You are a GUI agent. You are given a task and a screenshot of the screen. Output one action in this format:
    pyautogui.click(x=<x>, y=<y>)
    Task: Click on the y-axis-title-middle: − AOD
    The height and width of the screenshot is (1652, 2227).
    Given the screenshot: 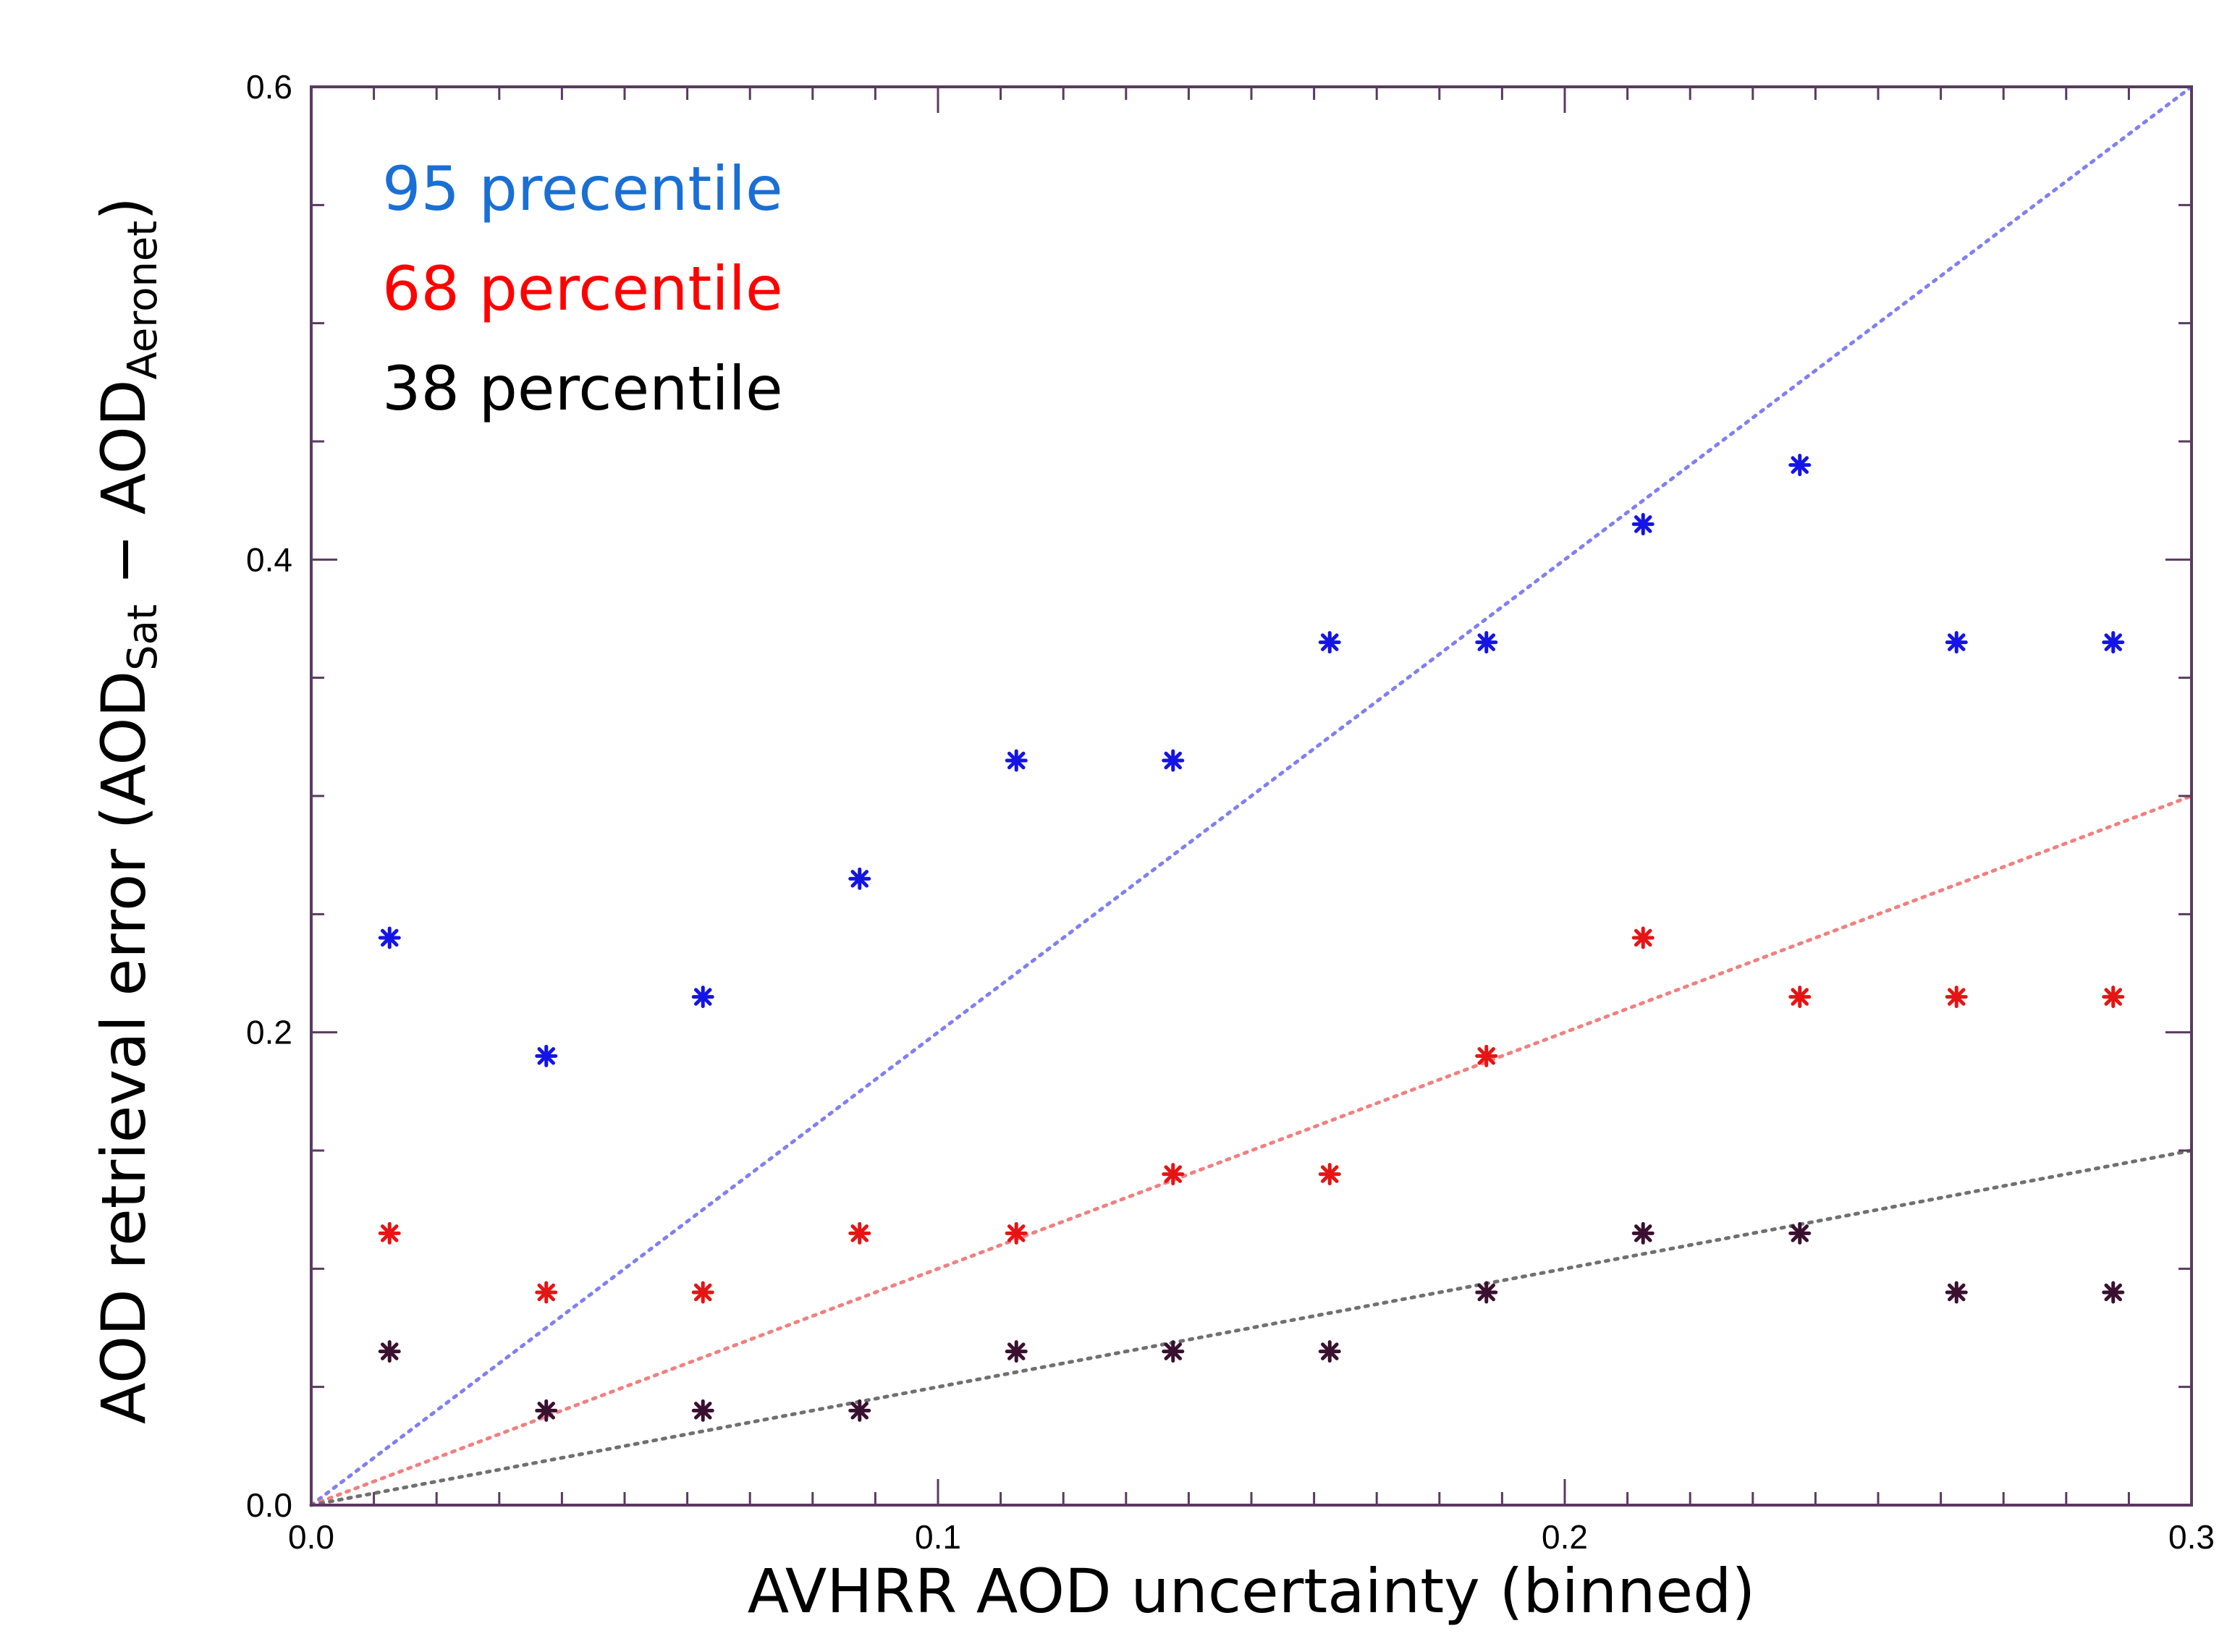 What is the action you would take?
    pyautogui.click(x=123, y=491)
    